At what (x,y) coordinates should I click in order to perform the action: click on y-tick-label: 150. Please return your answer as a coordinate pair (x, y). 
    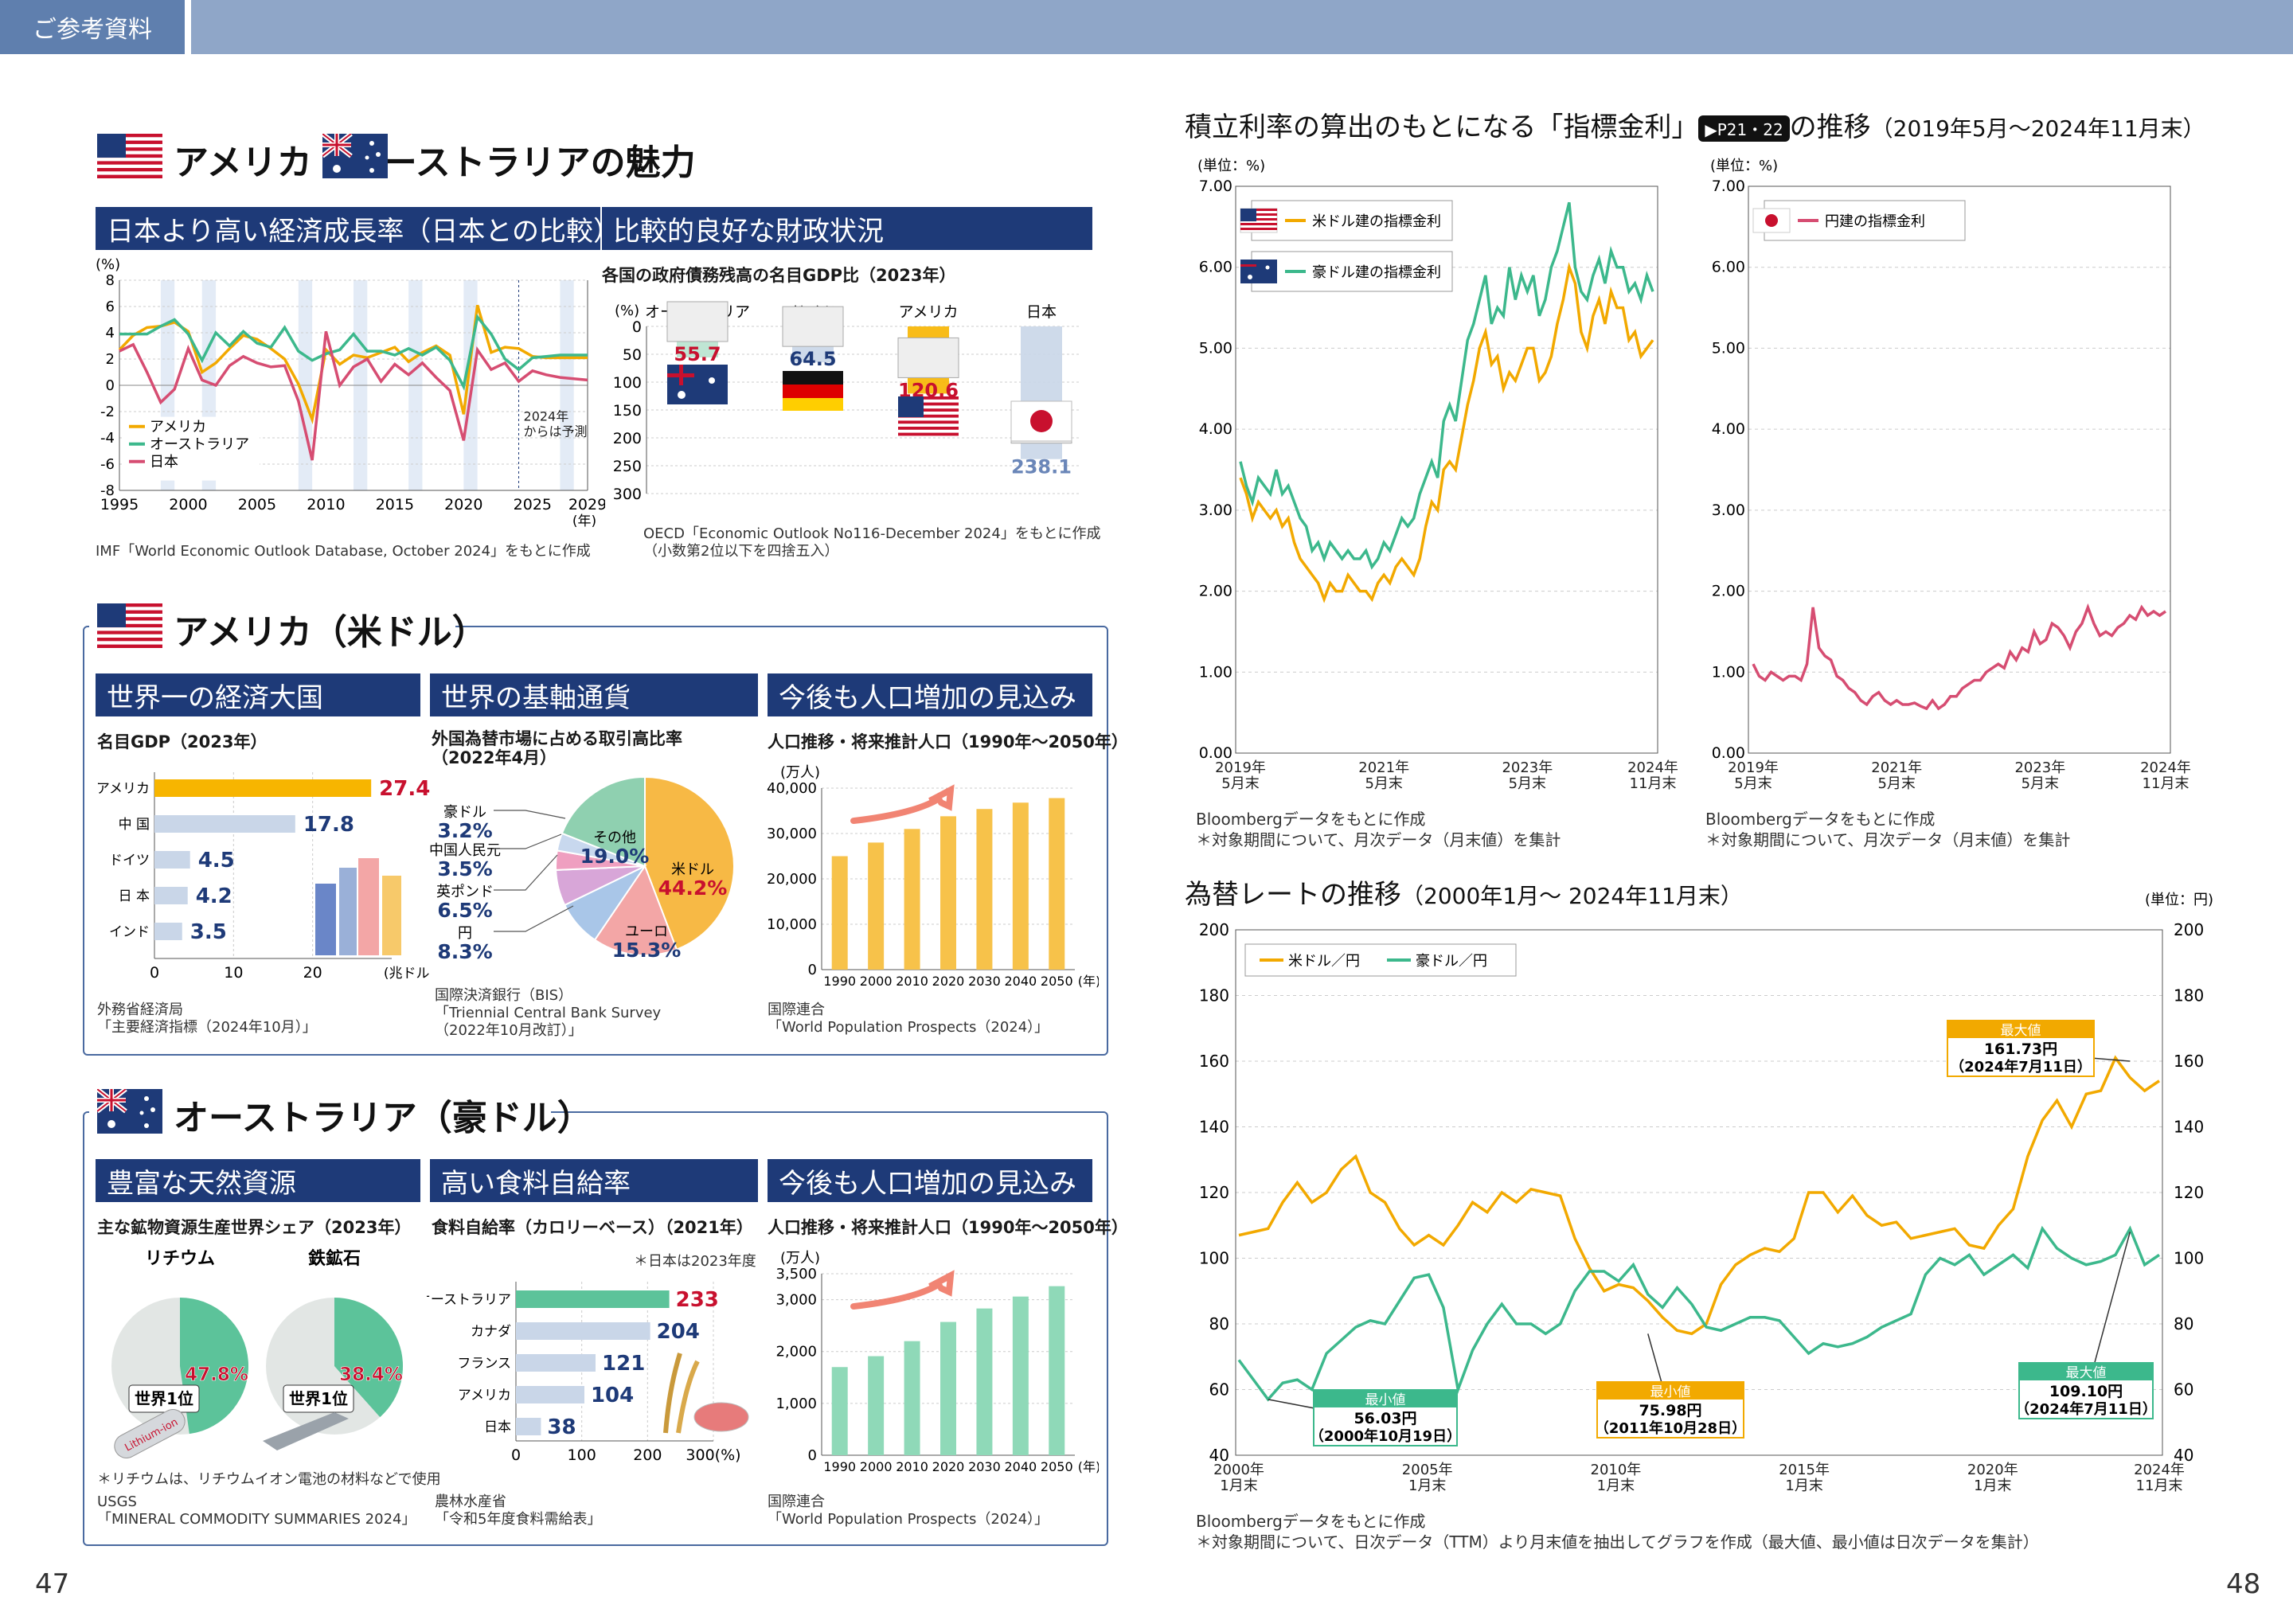
    Looking at the image, I should click on (627, 411).